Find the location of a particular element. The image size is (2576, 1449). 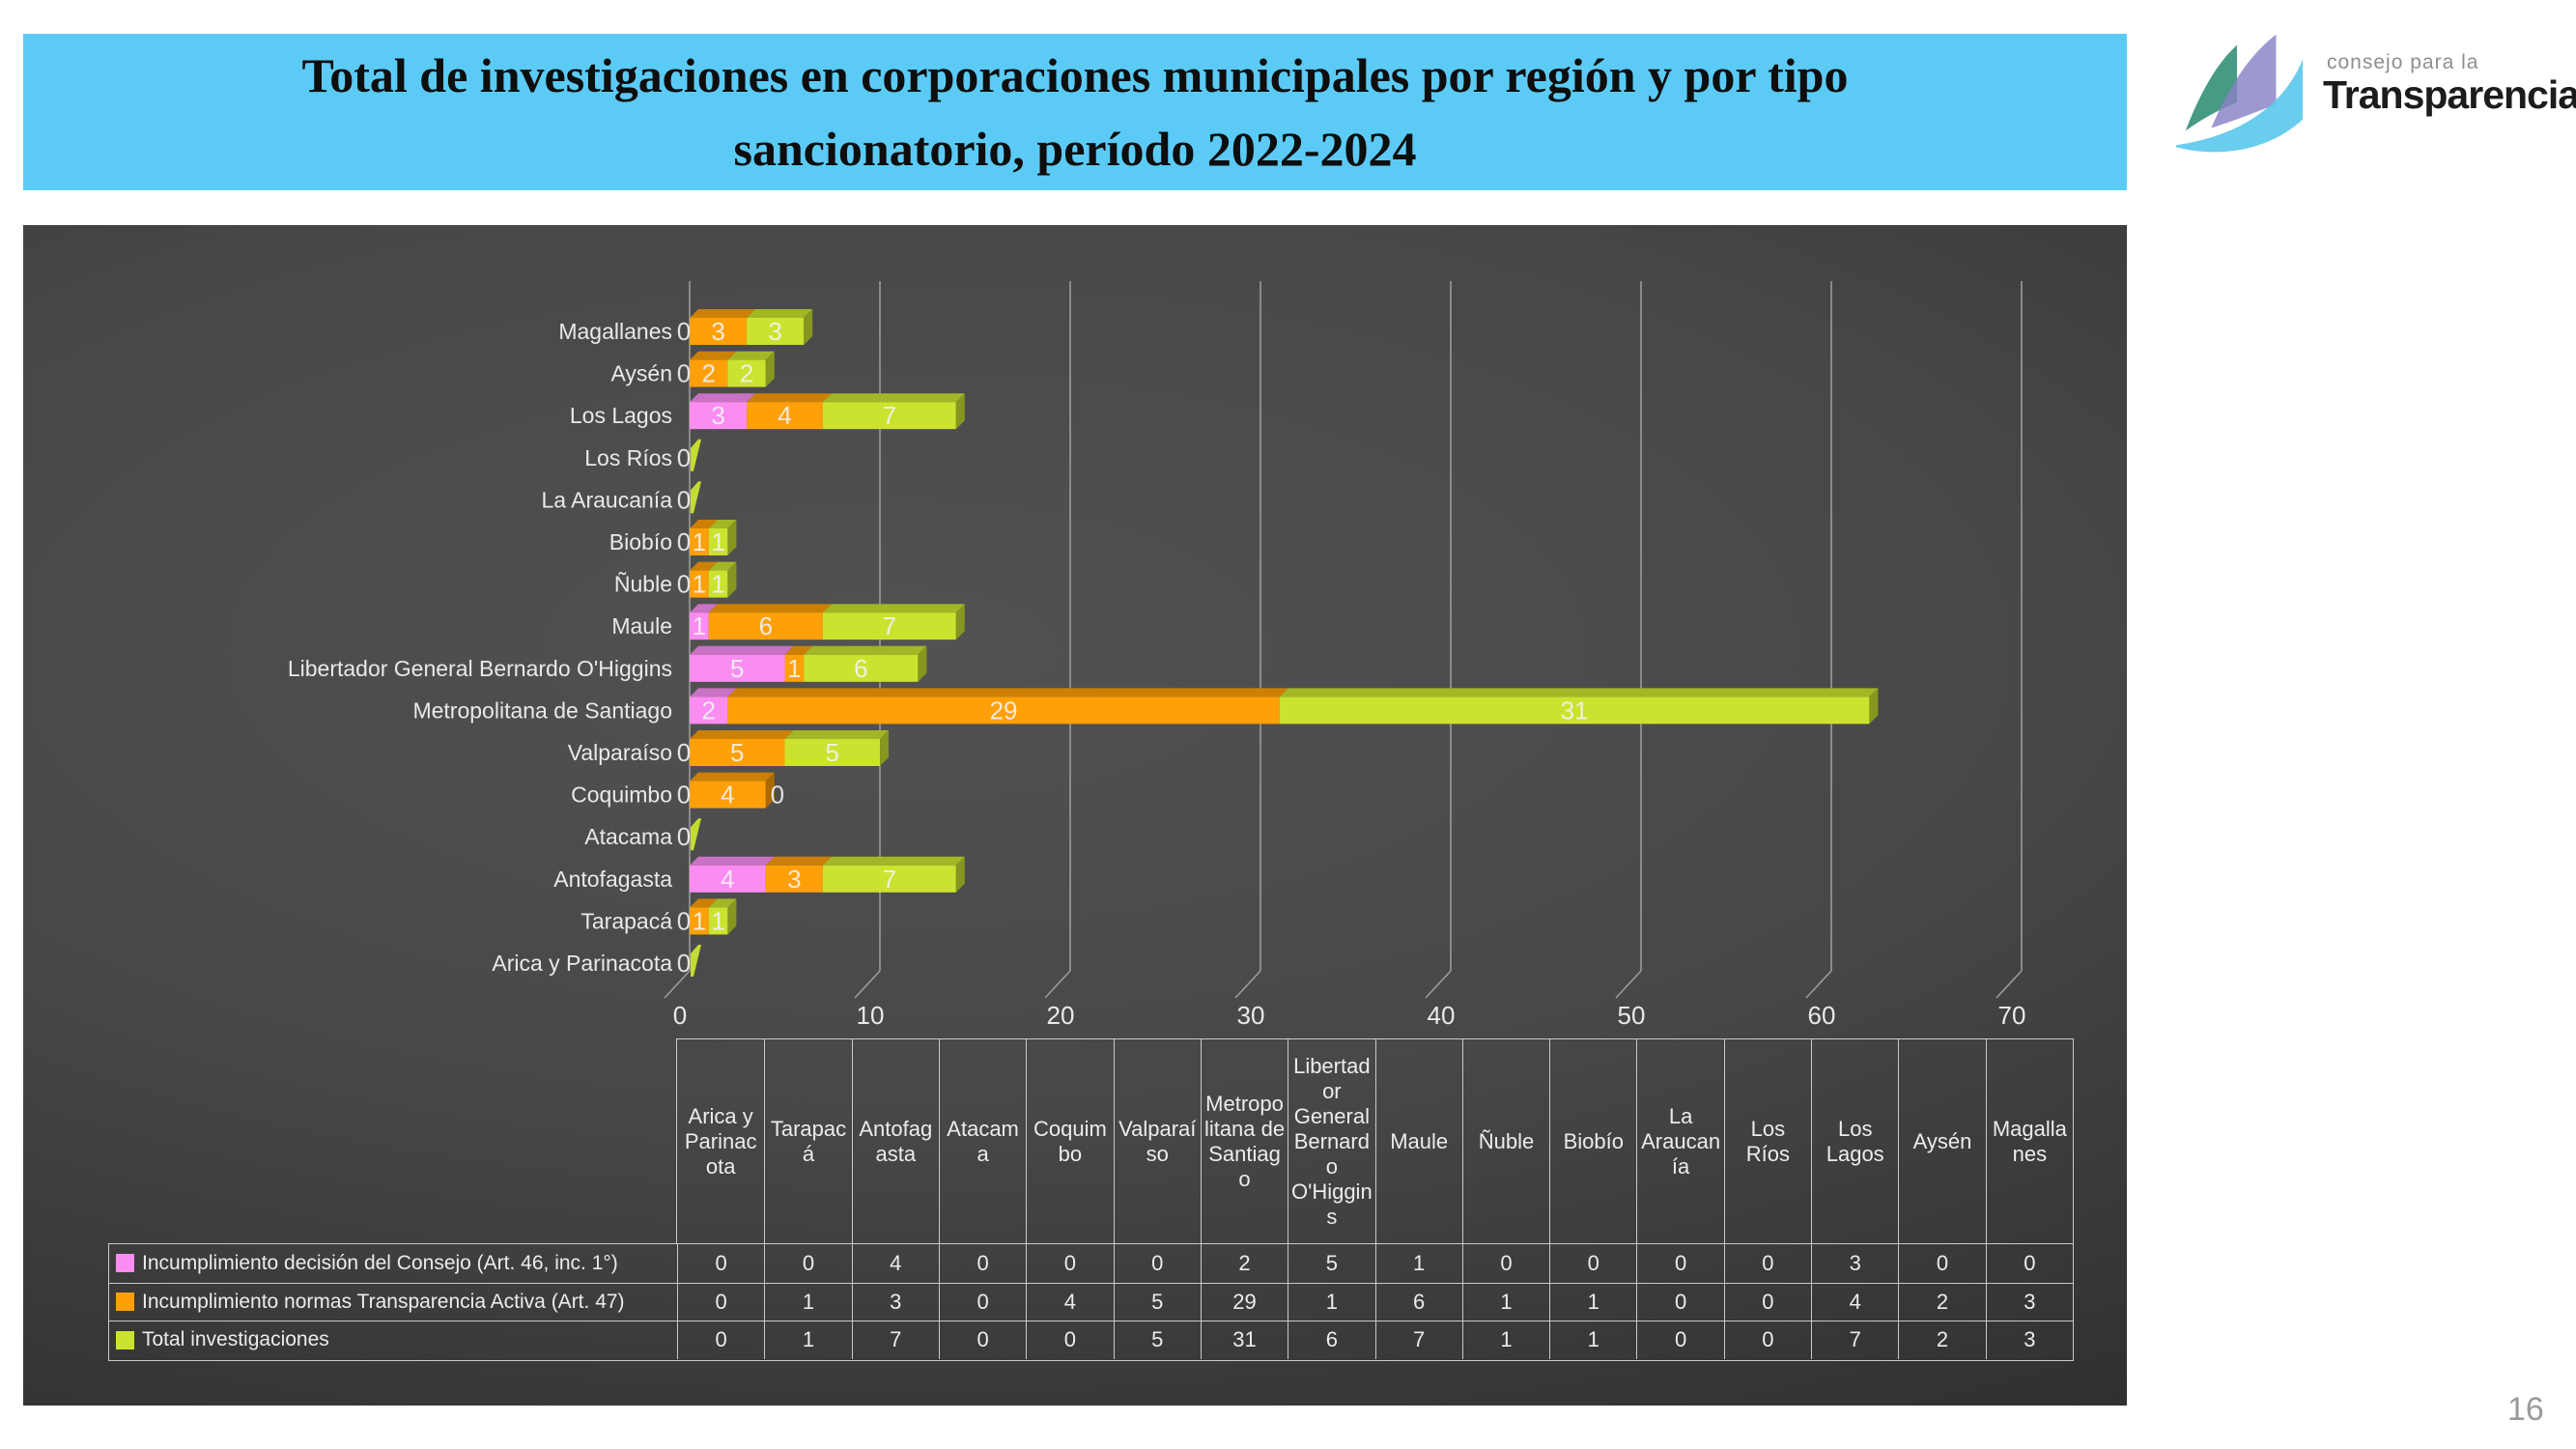

series-name: Total investigaciones is located at coordinates (235, 1339).